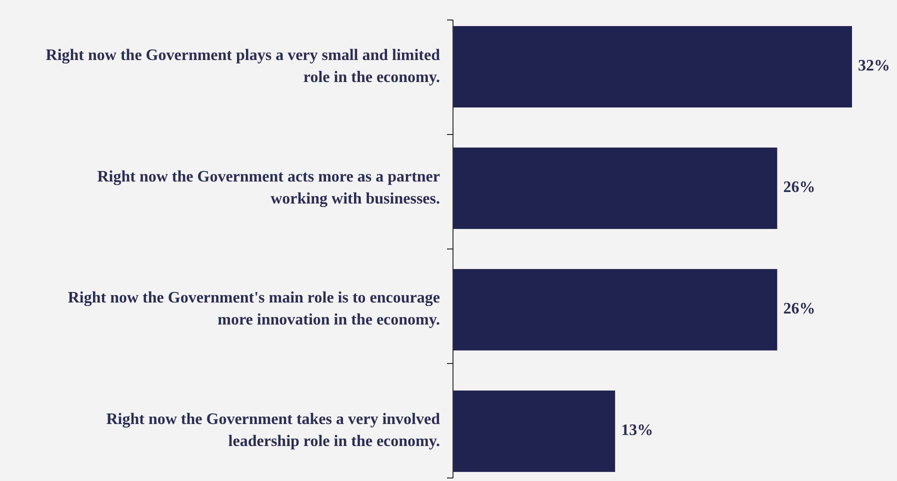  I want to click on y-tick-label: Right now the Government acts more as a partner working with businesses., so click(268, 187).